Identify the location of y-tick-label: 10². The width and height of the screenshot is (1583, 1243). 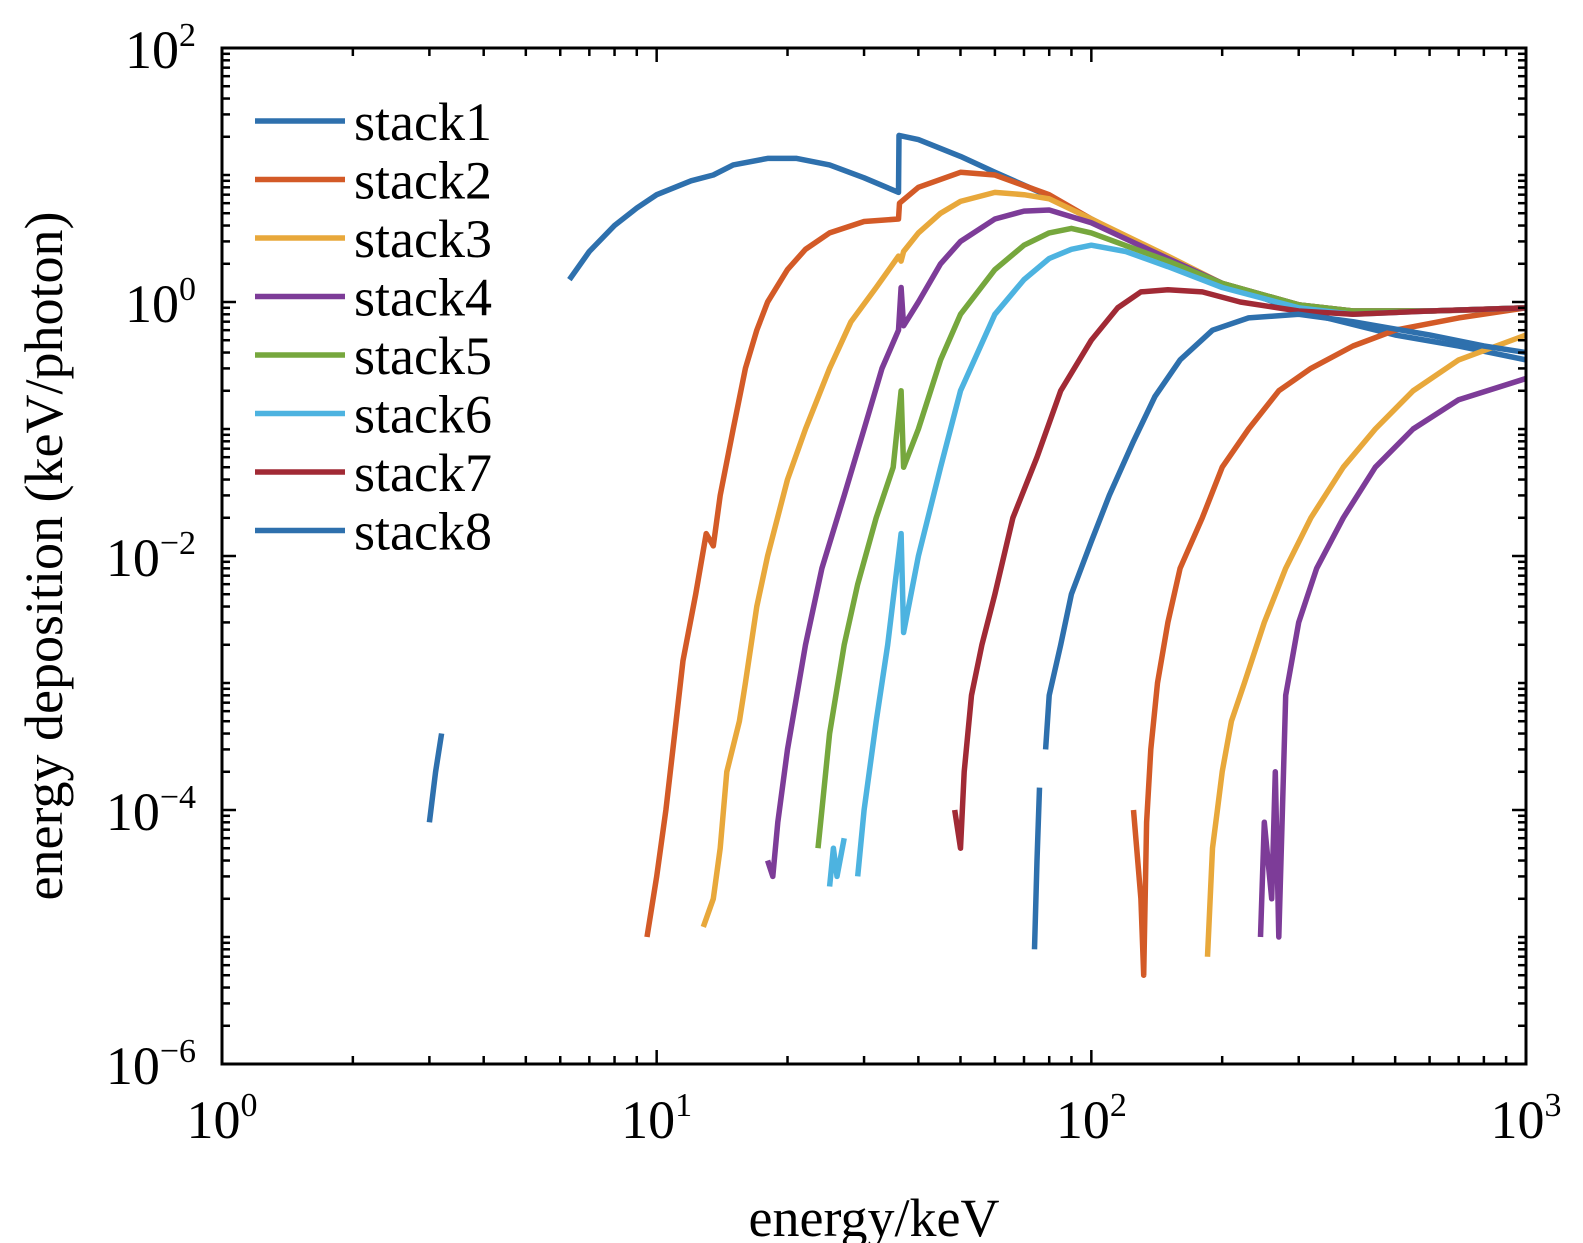
(160, 48).